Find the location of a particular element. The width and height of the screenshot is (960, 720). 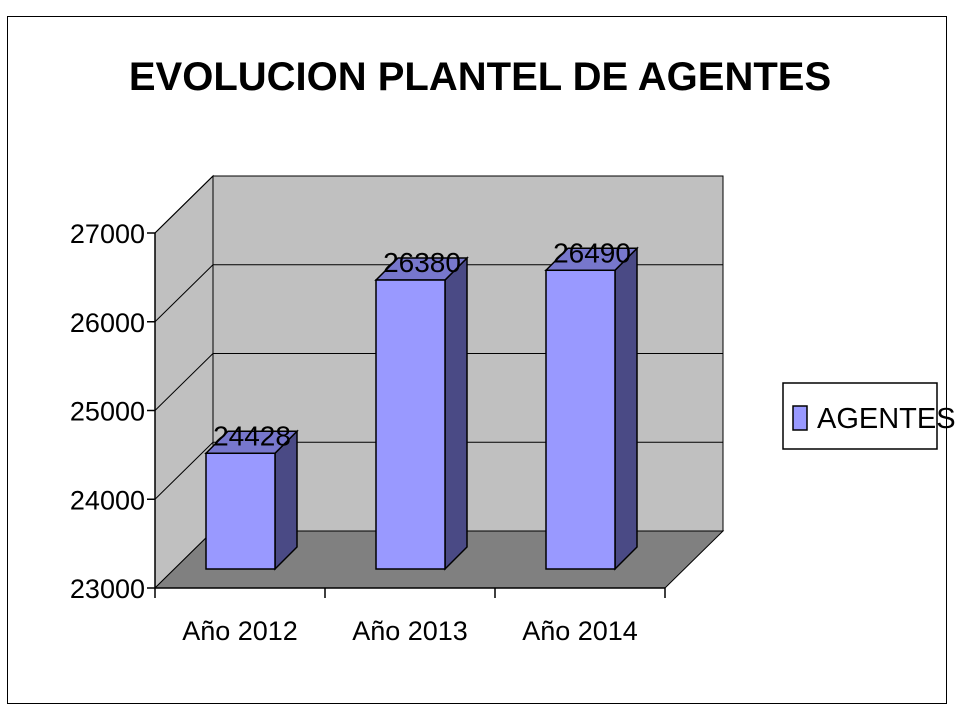

x-tick-label: Año 2014 is located at coordinates (580, 631).